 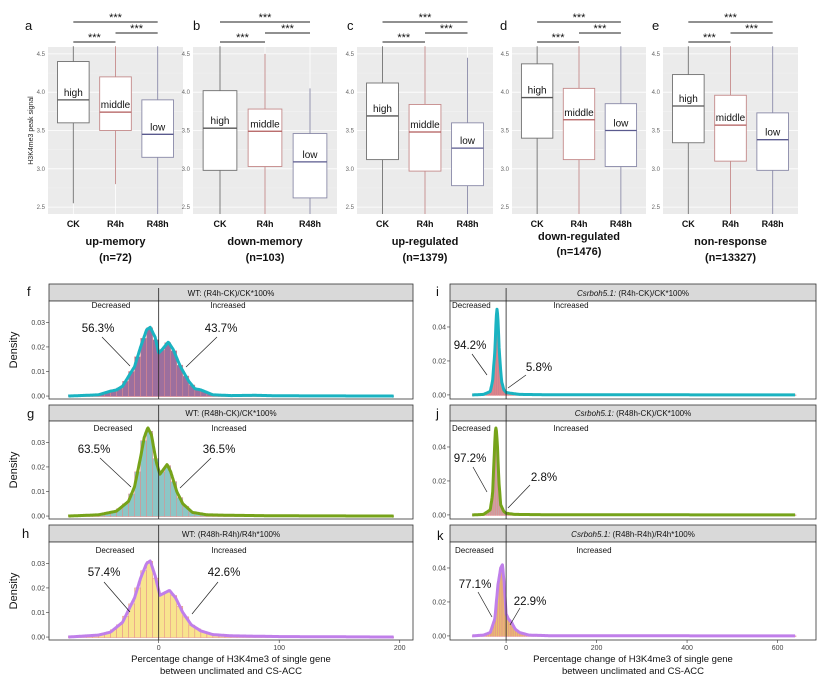 I want to click on panel-title: non-response, so click(x=730, y=242).